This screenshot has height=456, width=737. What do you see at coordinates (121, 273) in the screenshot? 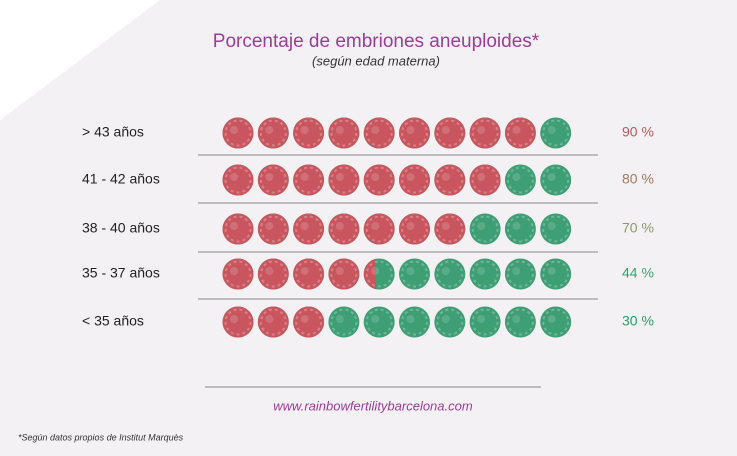
I see `category-label: 35 - 37 años` at bounding box center [121, 273].